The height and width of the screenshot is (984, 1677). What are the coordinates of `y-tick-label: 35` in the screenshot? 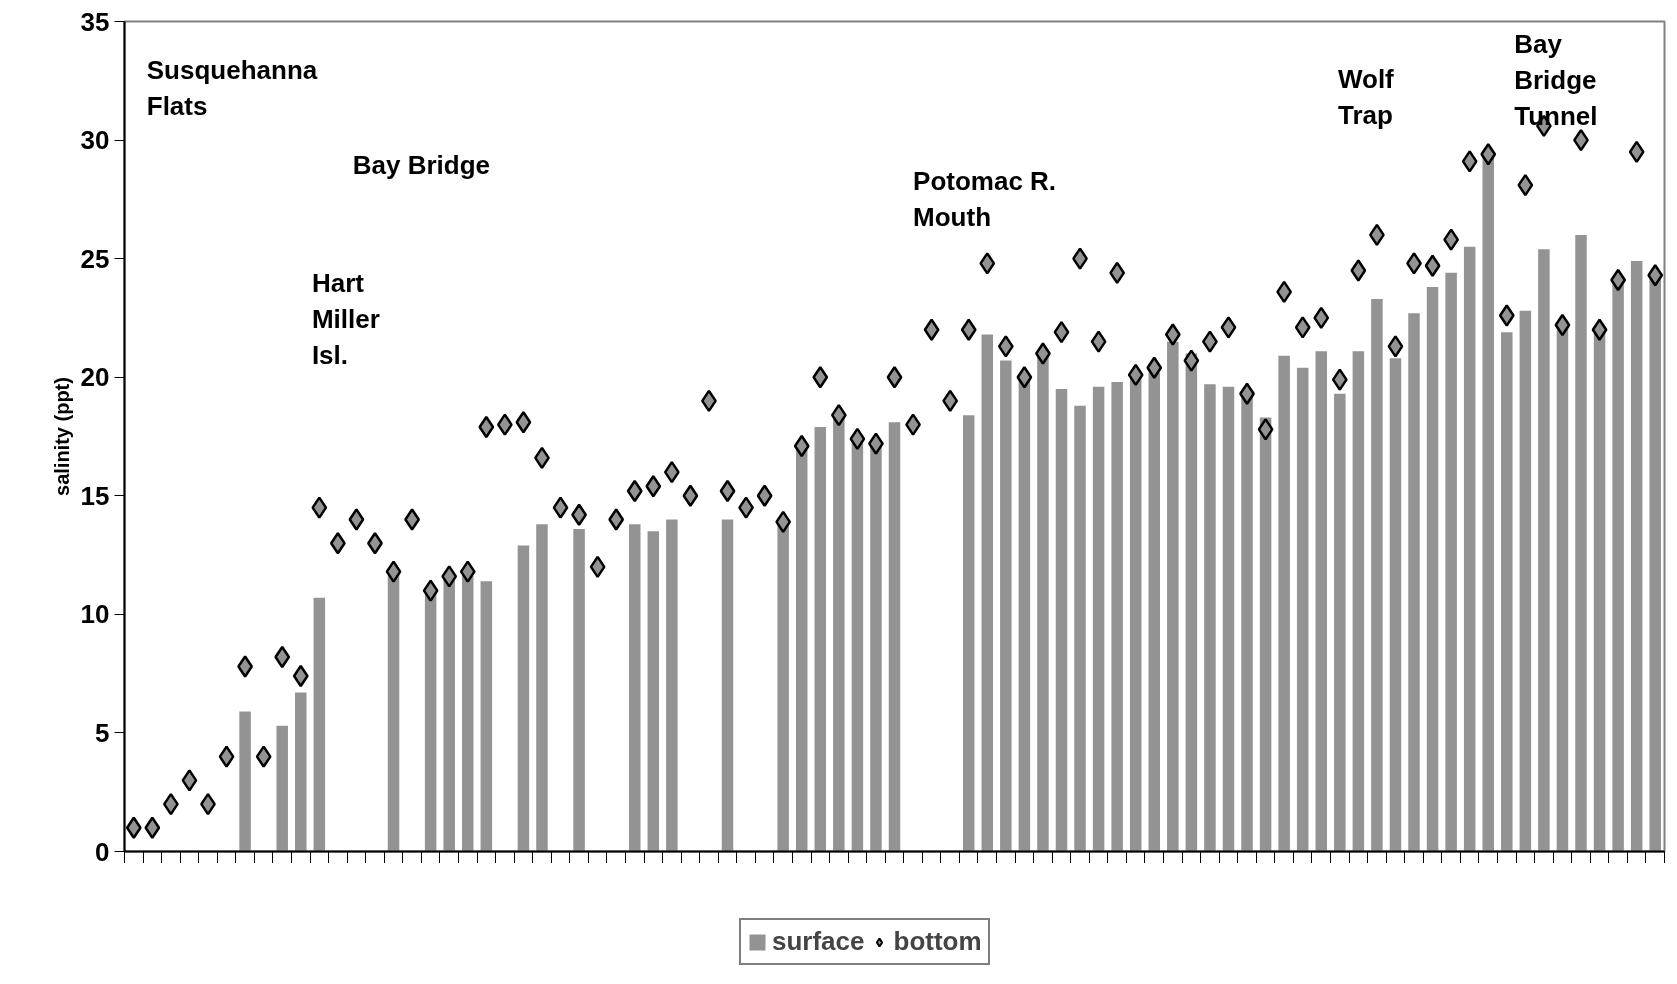 It's located at (95, 21).